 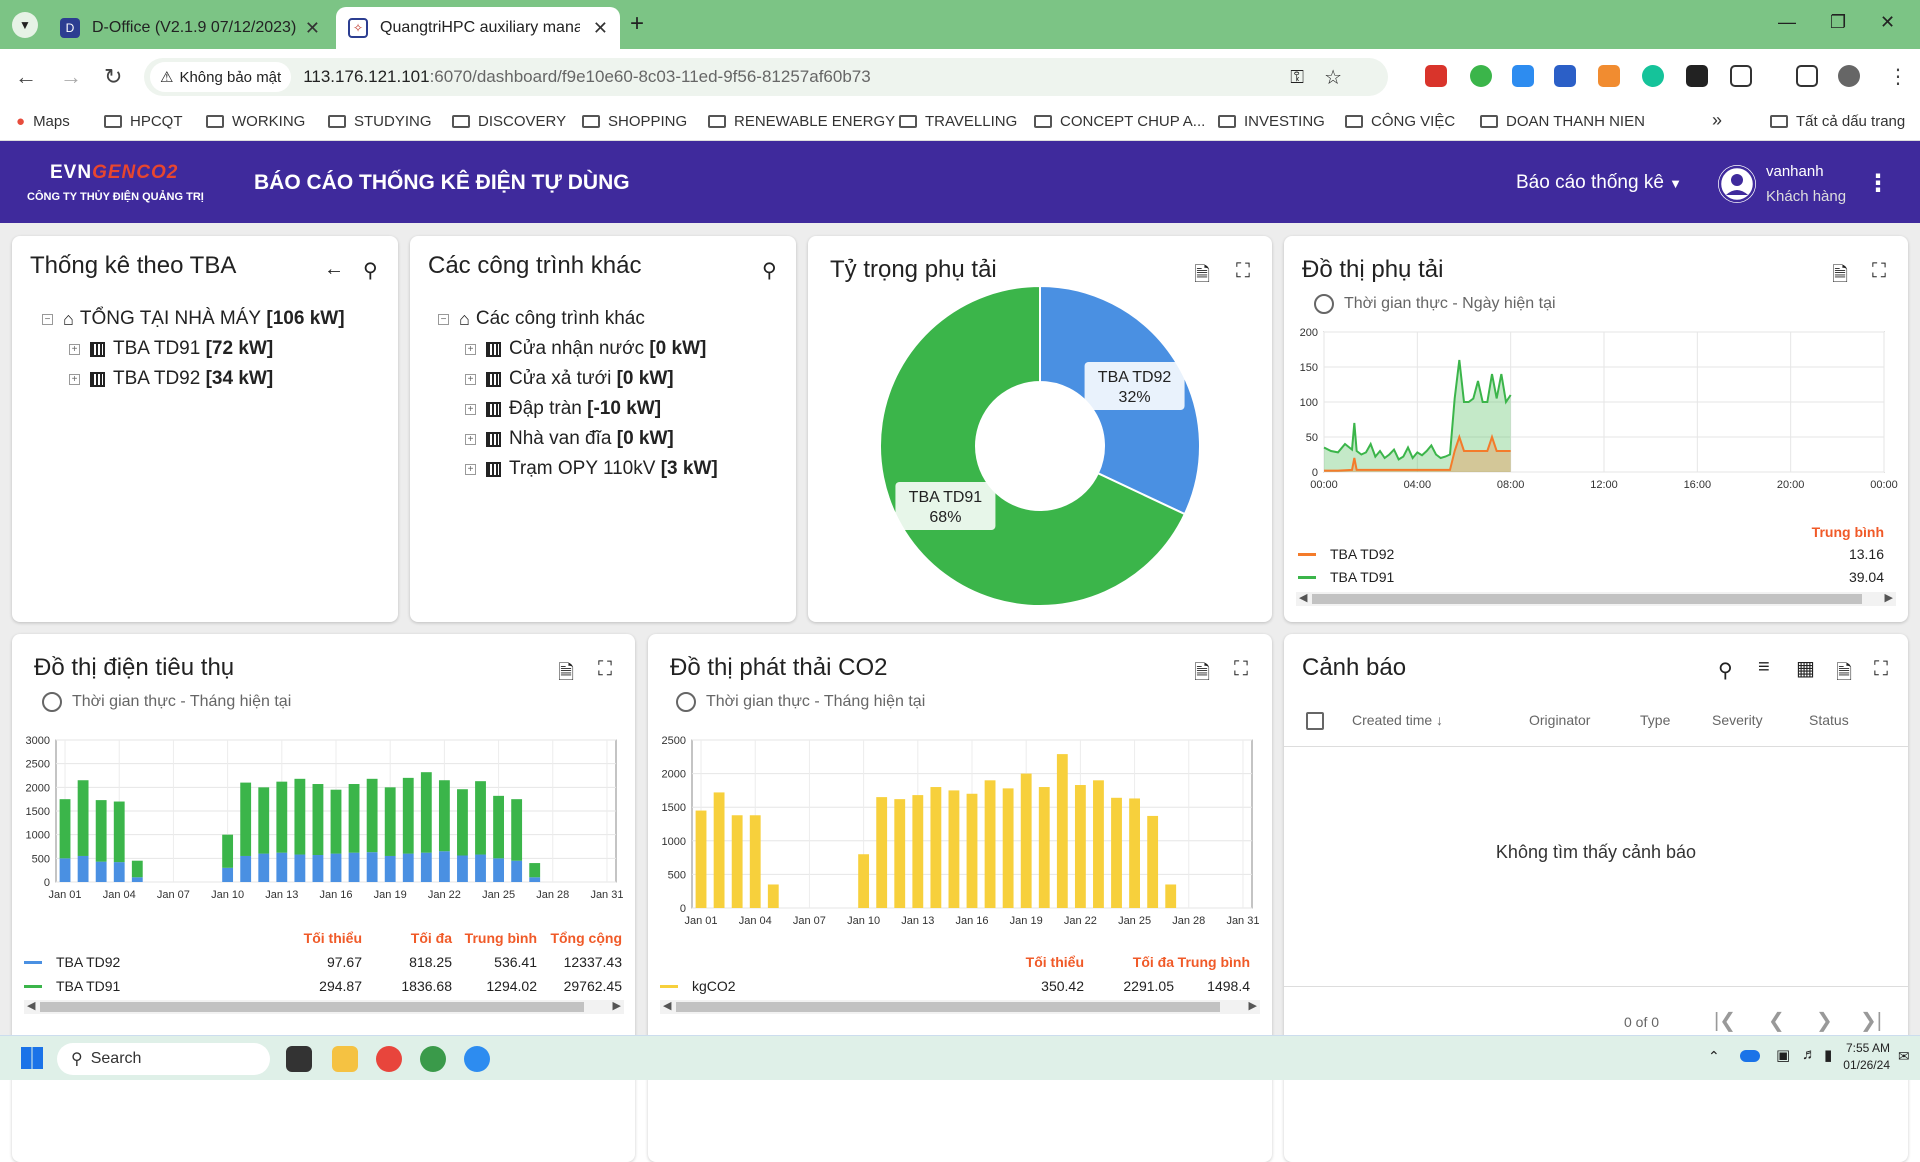 What do you see at coordinates (43, 121) in the screenshot?
I see `bookmark-maps: ● Maps` at bounding box center [43, 121].